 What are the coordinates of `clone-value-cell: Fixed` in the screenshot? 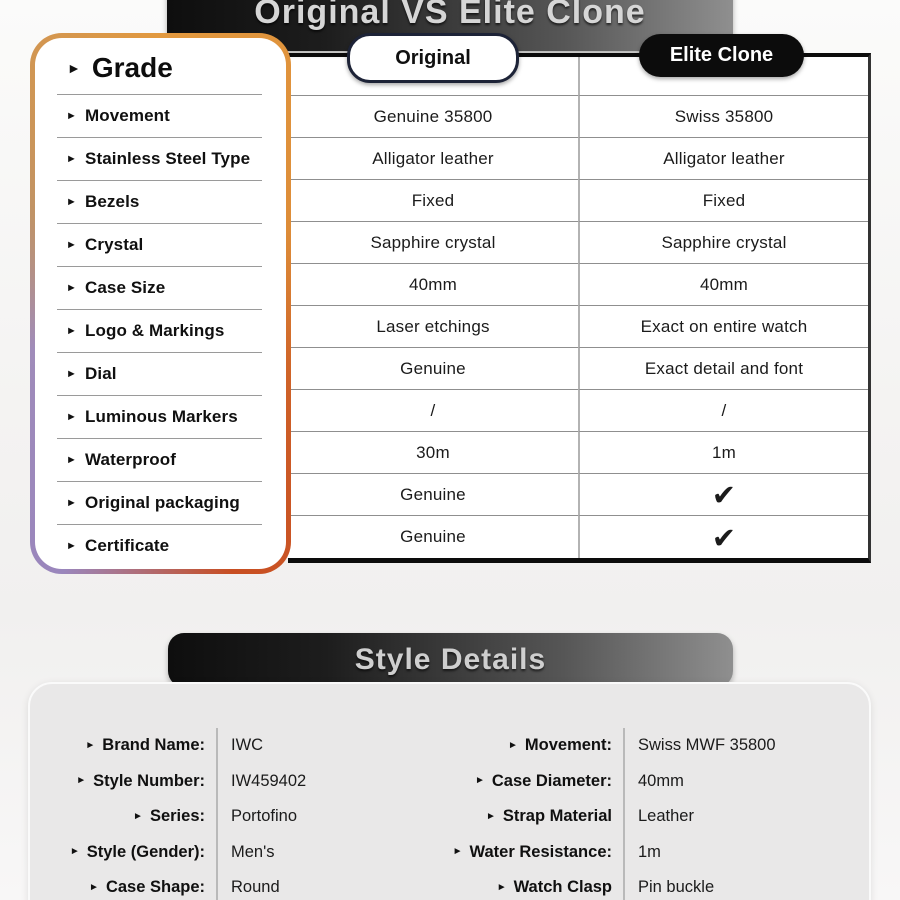 It's located at (723, 201).